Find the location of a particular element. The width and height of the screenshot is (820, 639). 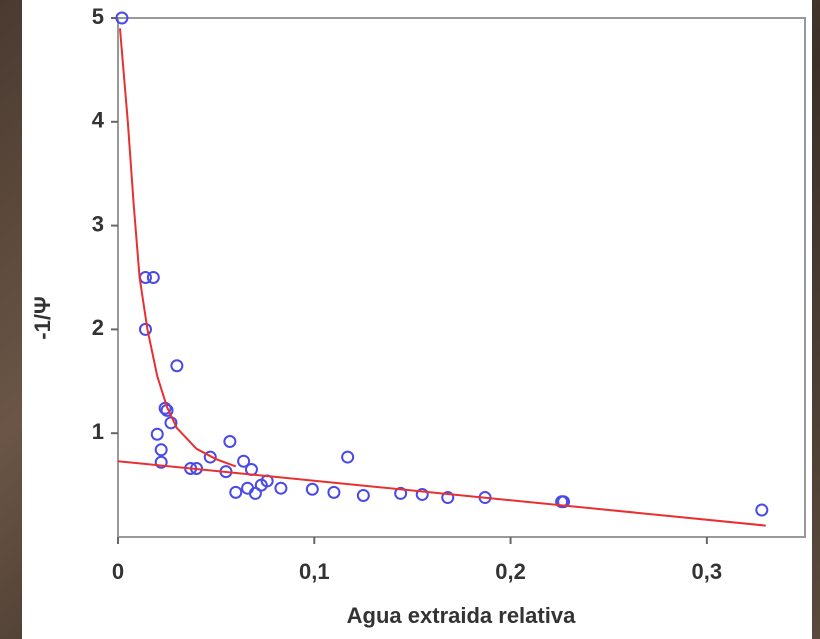

y-tick-label: 5 is located at coordinates (98, 16).